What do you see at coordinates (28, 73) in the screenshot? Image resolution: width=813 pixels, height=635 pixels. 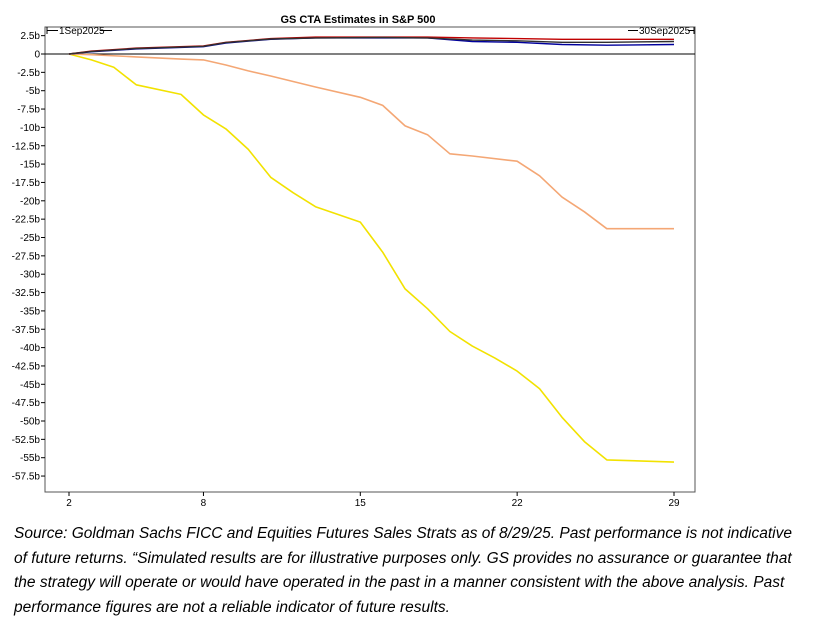 I see `y-tick-label: -2.5b` at bounding box center [28, 73].